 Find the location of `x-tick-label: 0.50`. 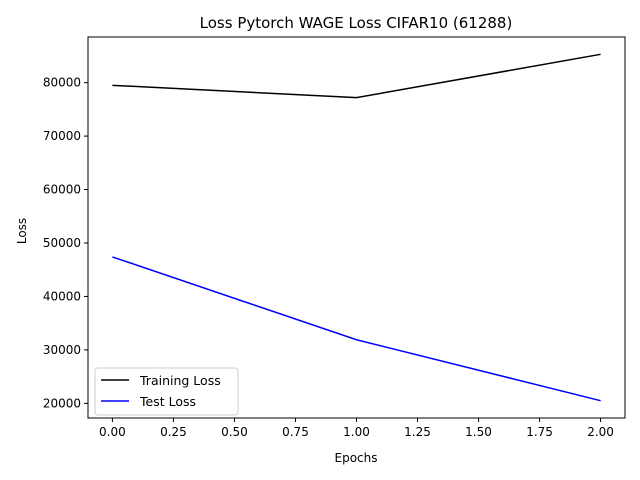

x-tick-label: 0.50 is located at coordinates (234, 432).